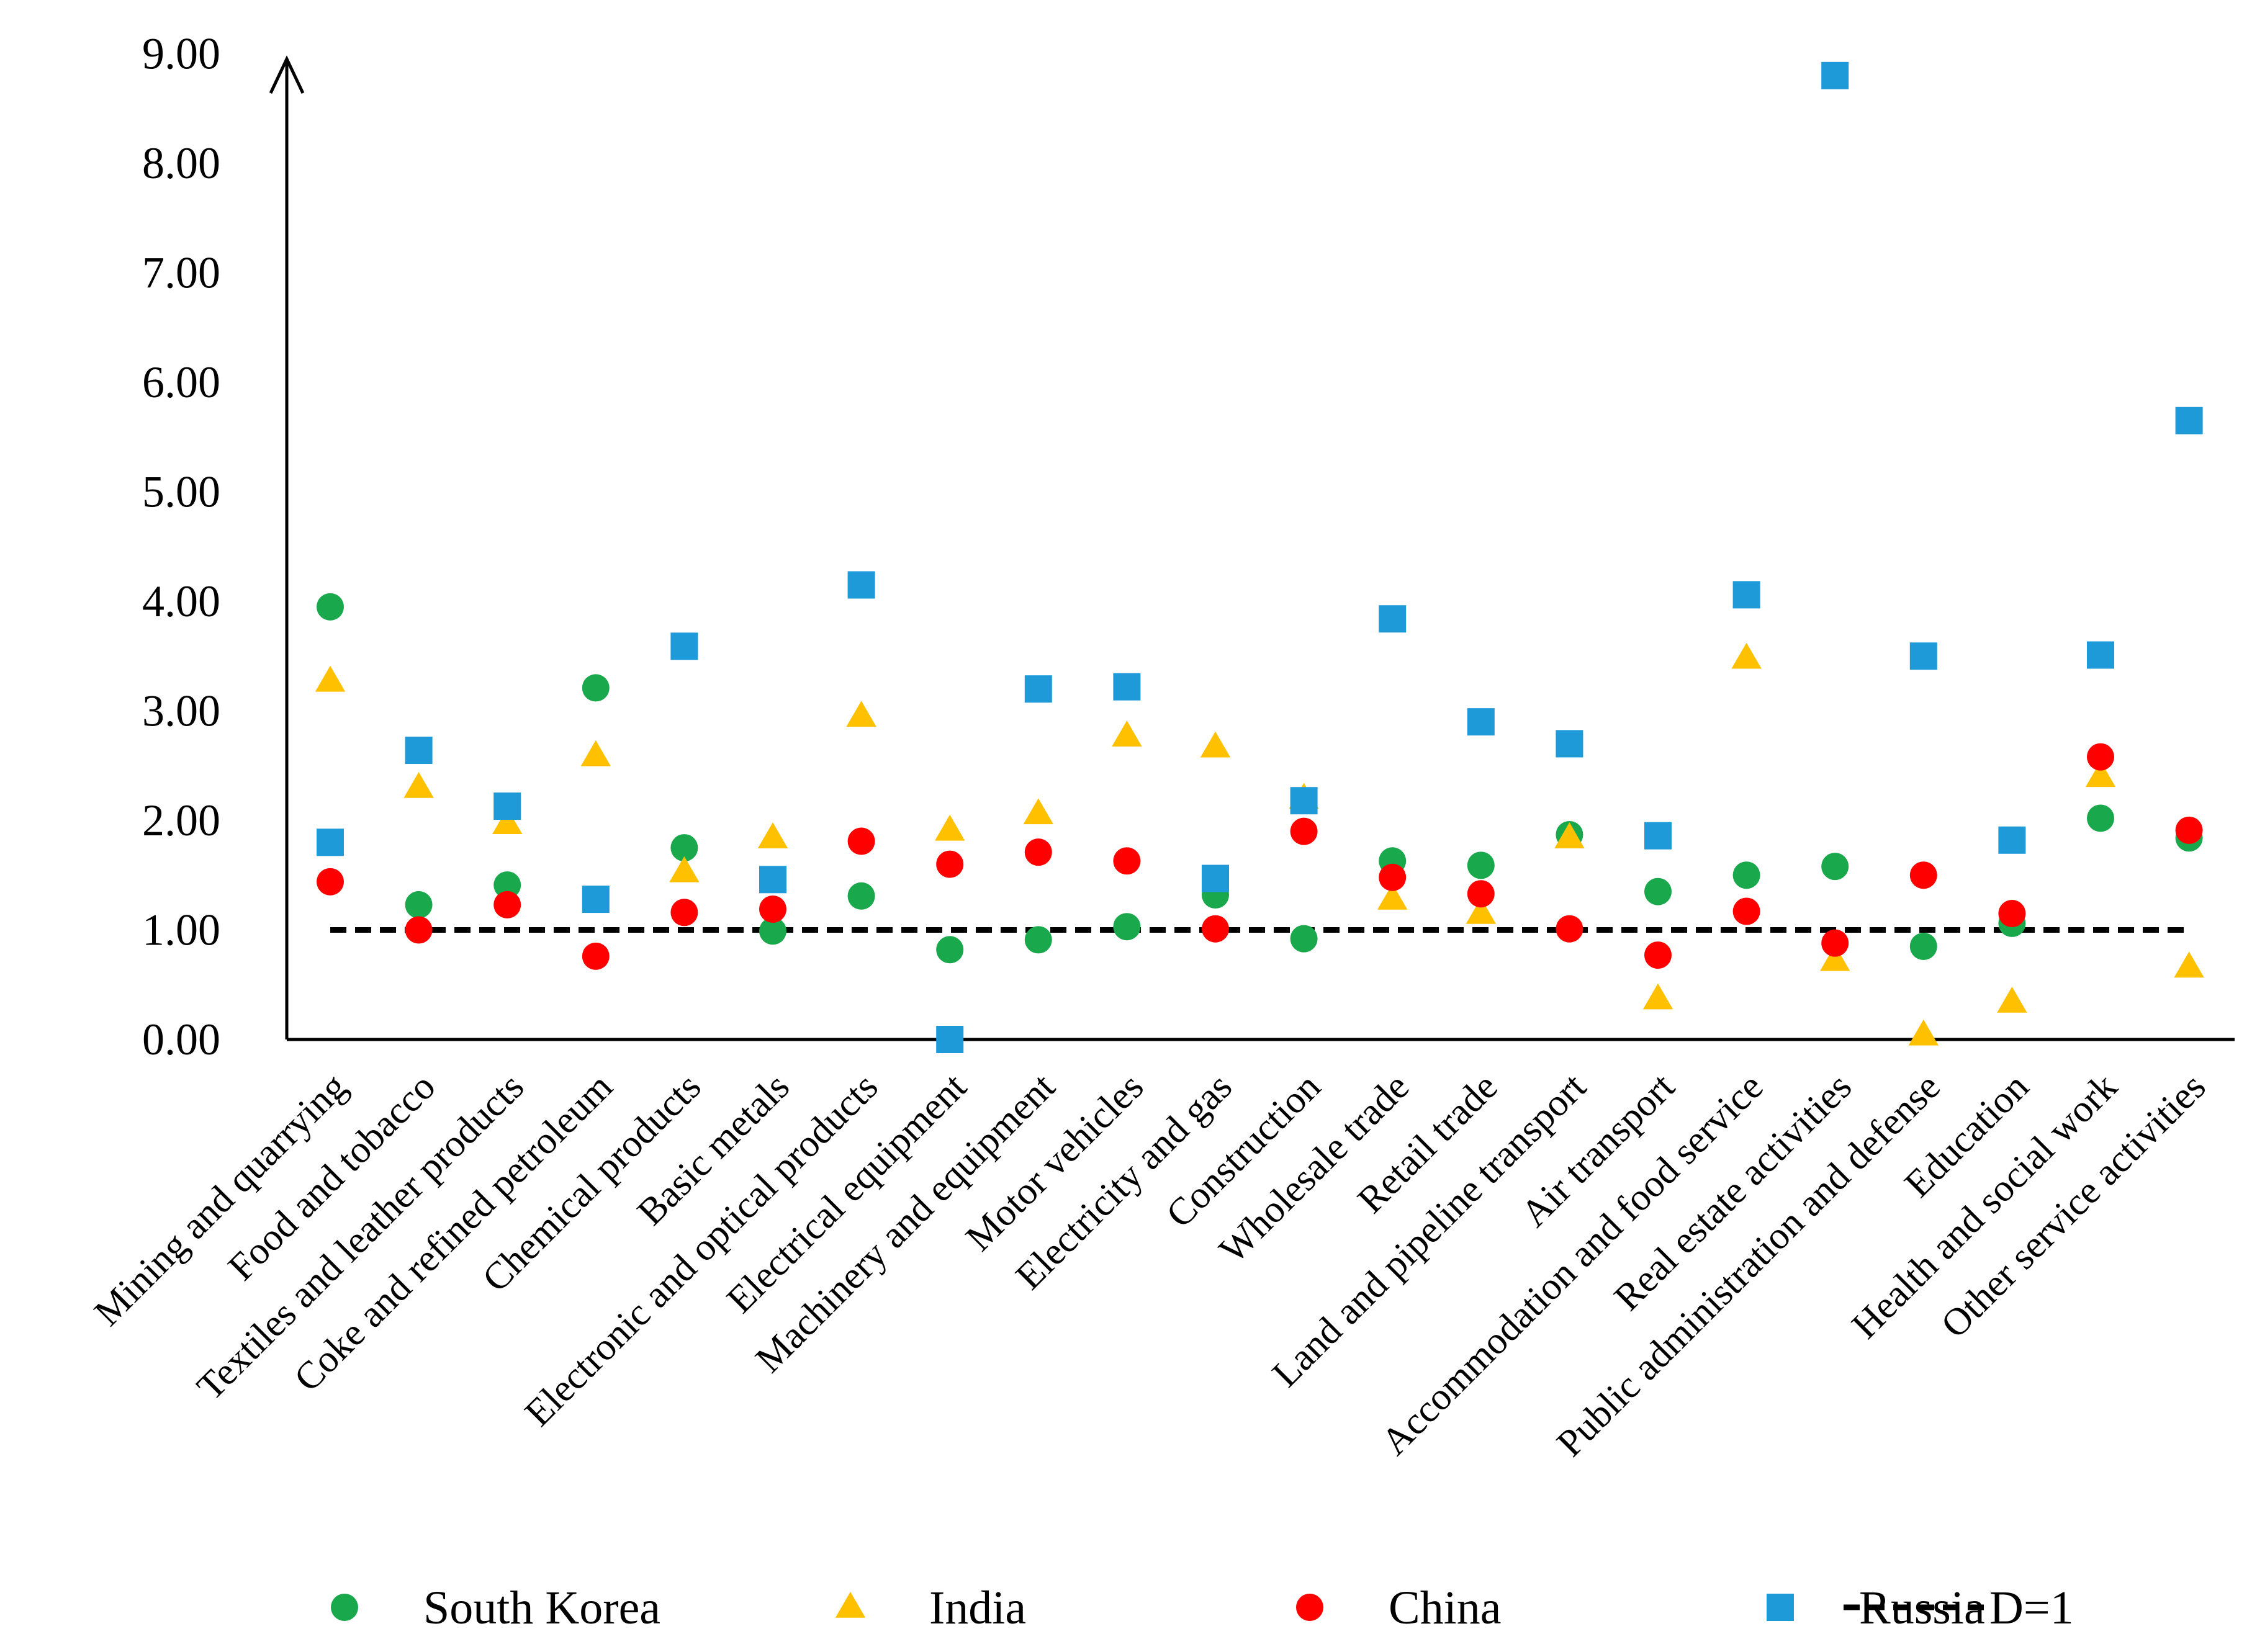 The image size is (2252, 1652). Describe the element at coordinates (361, 1237) in the screenshot. I see `x-tick-label: Textiles and leather products` at that location.